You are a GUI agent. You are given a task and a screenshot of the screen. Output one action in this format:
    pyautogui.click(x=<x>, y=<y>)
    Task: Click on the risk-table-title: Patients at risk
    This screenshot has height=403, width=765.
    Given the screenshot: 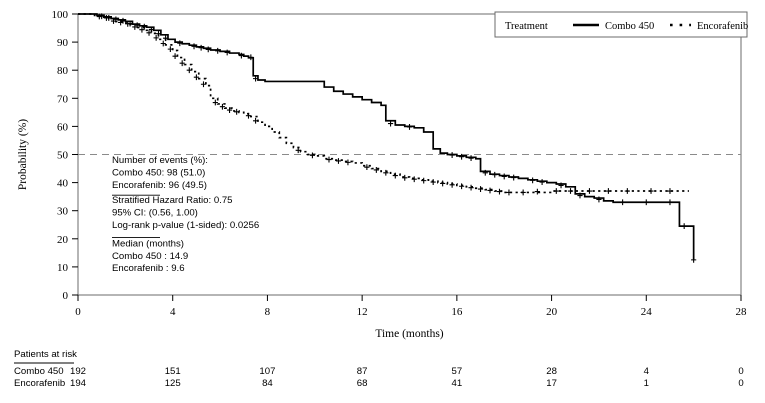 What is the action you would take?
    pyautogui.click(x=45, y=354)
    